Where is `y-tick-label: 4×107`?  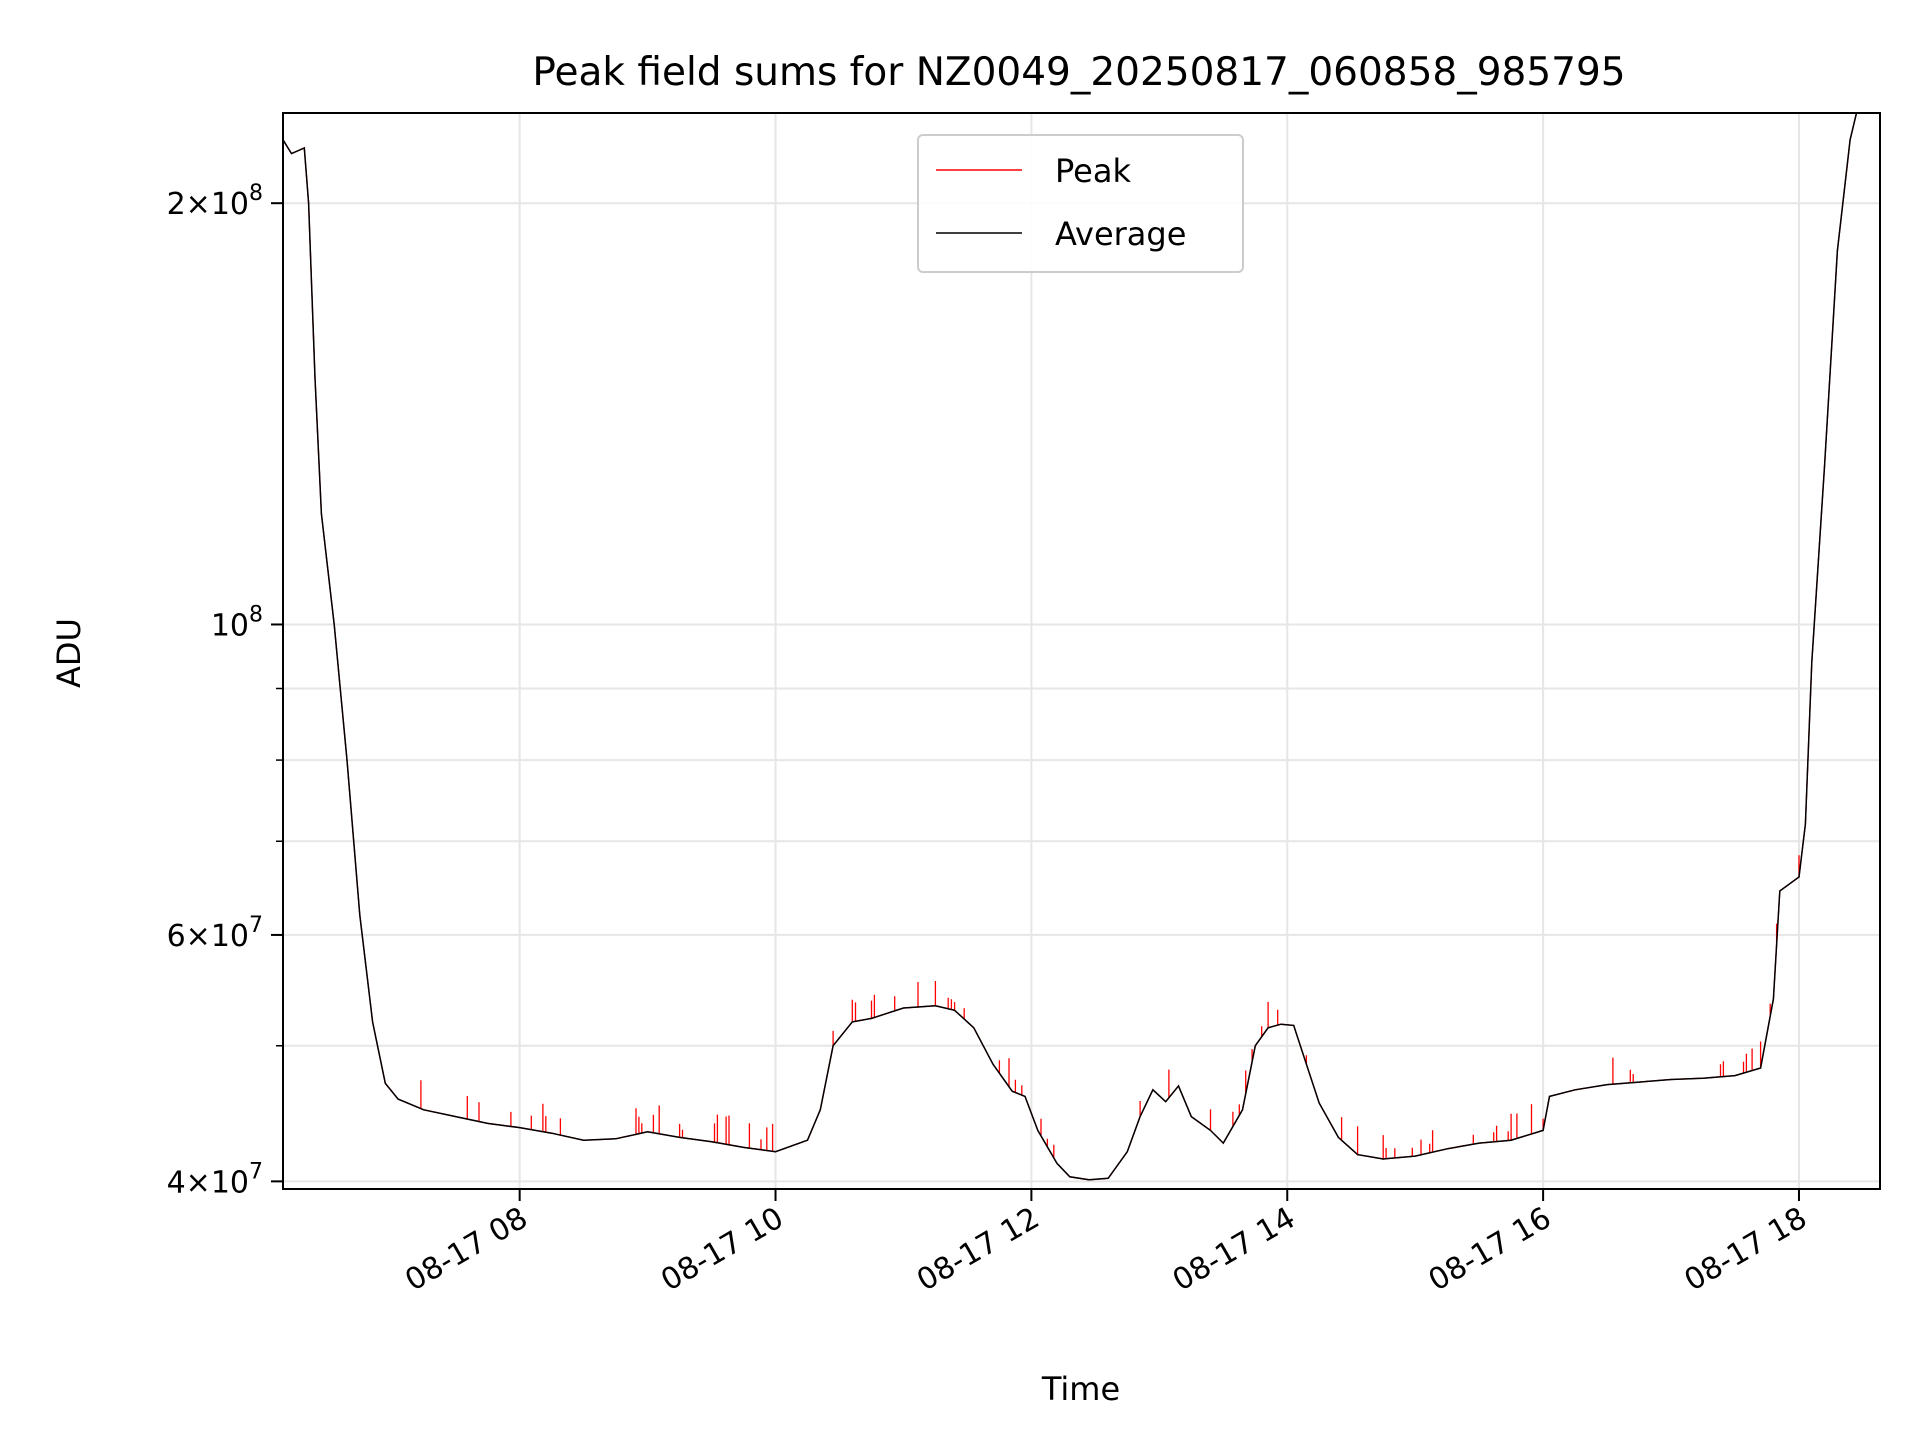
y-tick-label: 4×107 is located at coordinates (215, 1179).